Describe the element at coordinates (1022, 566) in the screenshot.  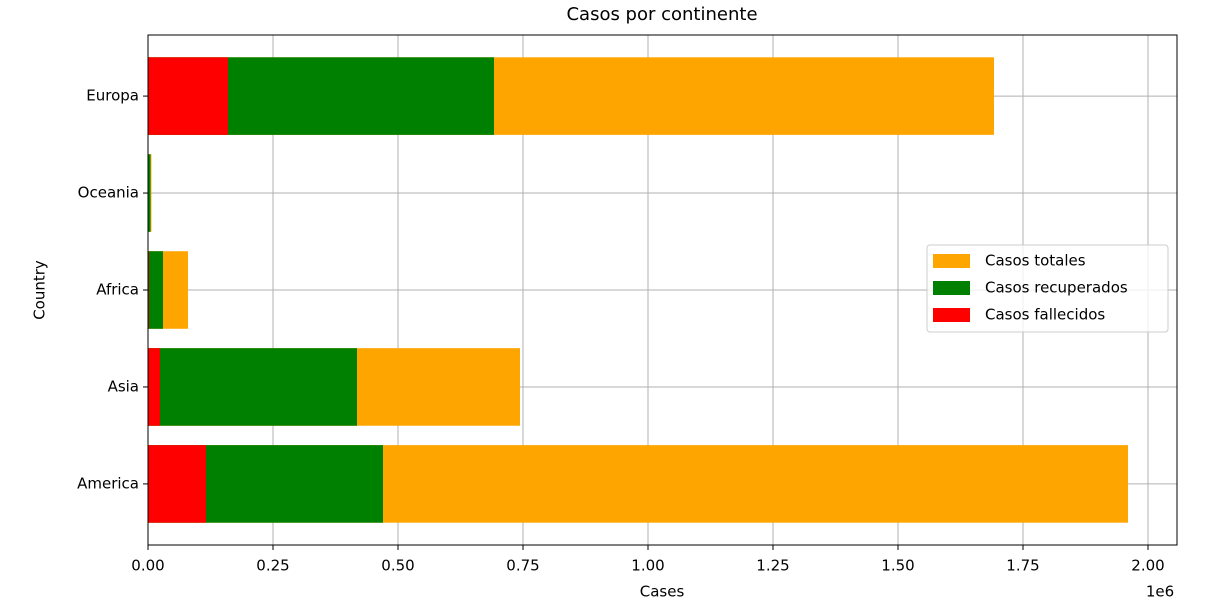
I see `x-tick-label: 1.75` at that location.